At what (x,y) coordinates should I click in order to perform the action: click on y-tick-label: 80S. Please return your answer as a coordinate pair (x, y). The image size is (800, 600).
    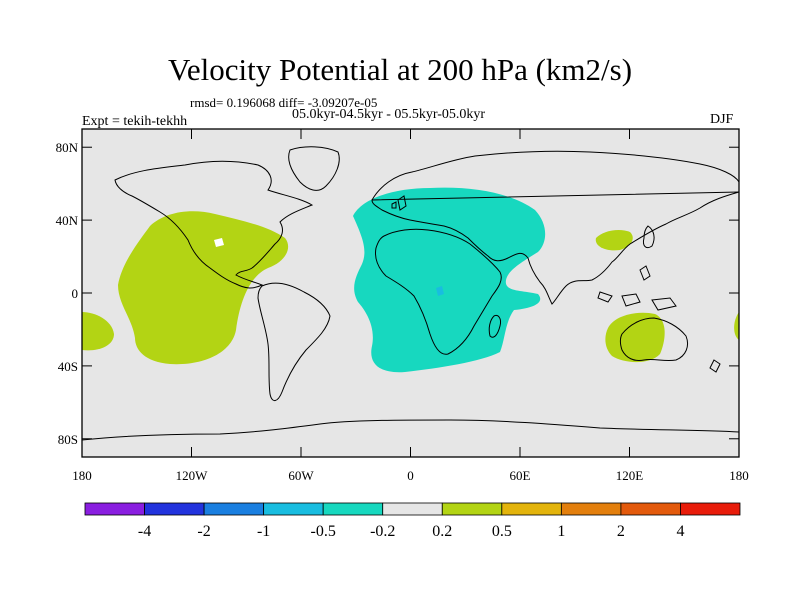
    Looking at the image, I should click on (68, 439).